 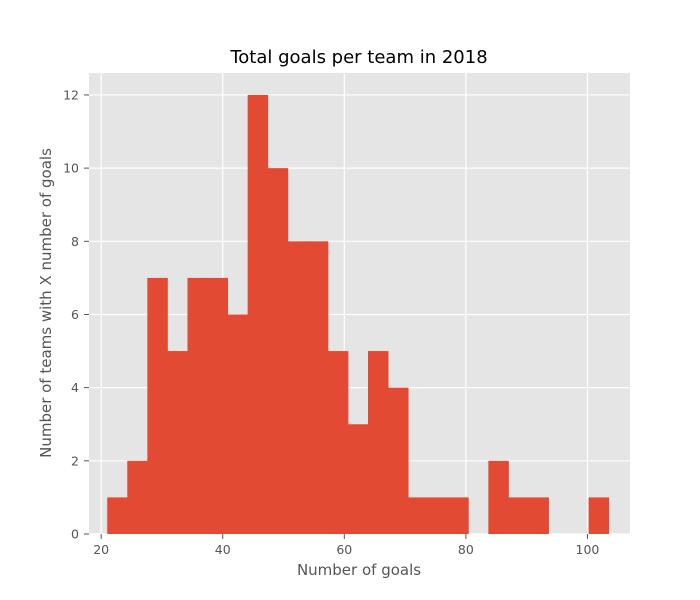 What do you see at coordinates (358, 57) in the screenshot?
I see `chart-title: Total goals per team in 2018` at bounding box center [358, 57].